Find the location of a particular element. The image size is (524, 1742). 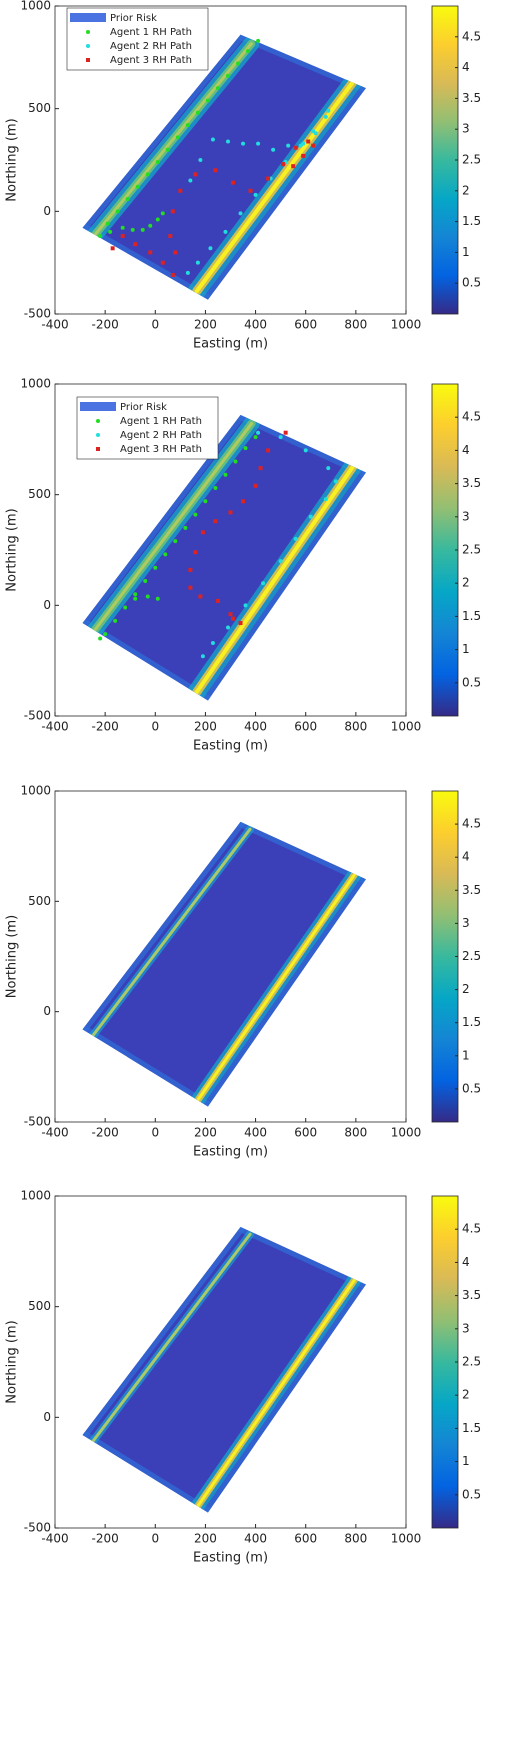

risk-field is located at coordinates (224, 964).